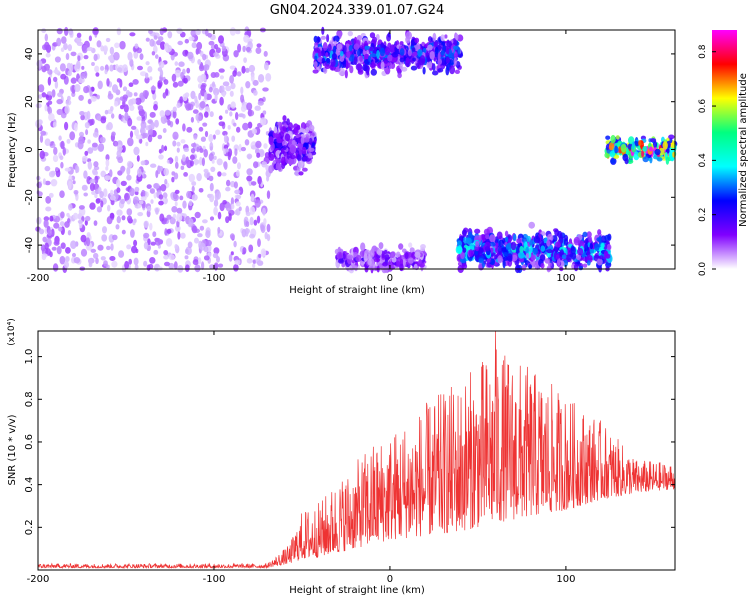 The height and width of the screenshot is (600, 750). I want to click on spectrogram-x-label: Height of straight line (km), so click(357, 290).